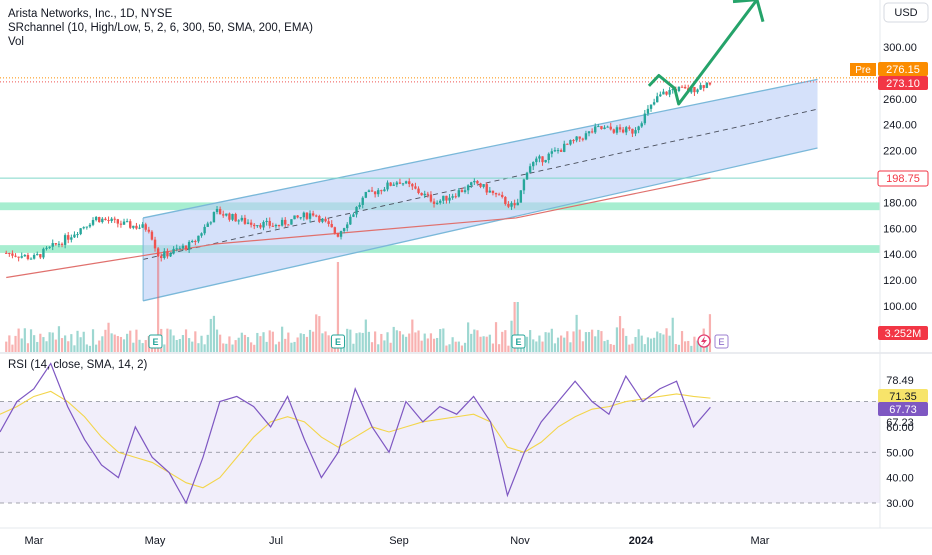 The width and height of the screenshot is (932, 555). What do you see at coordinates (721, 341) in the screenshot?
I see `upcoming-earnings-icon` at bounding box center [721, 341].